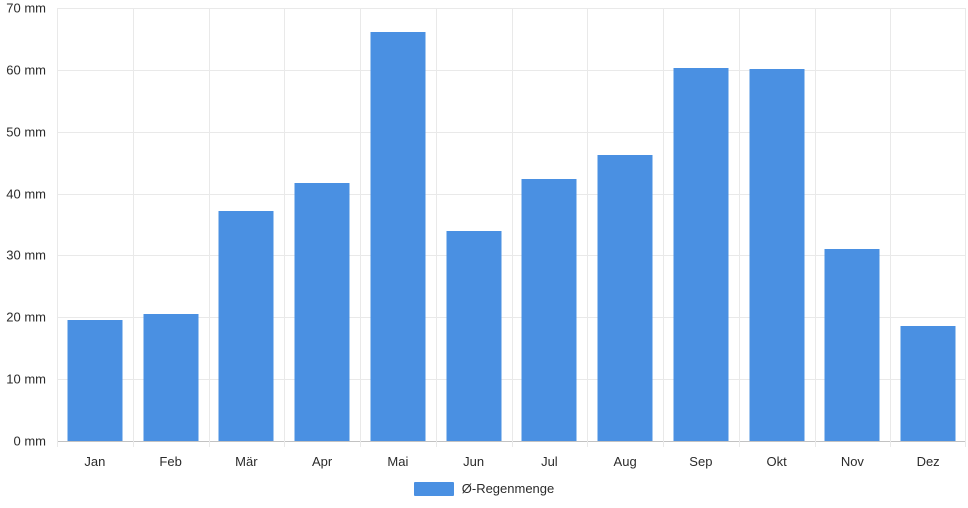 This screenshot has height=508, width=968. What do you see at coordinates (246, 461) in the screenshot?
I see `x-tick-label: Mär` at bounding box center [246, 461].